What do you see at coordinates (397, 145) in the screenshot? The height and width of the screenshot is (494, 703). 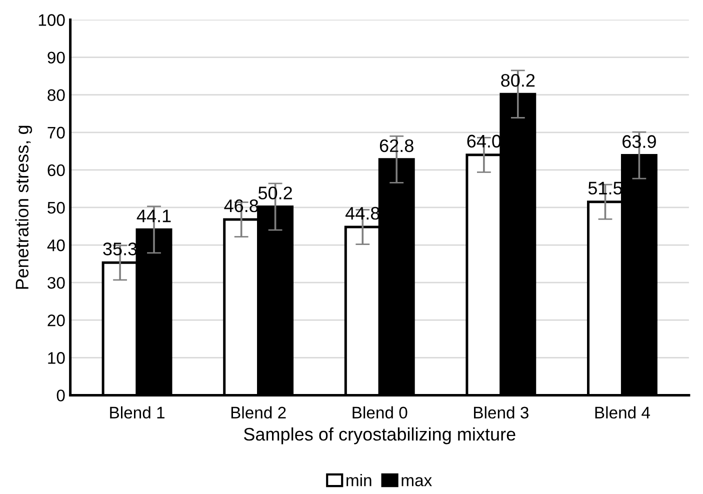 I see `data-label: 62.8` at bounding box center [397, 145].